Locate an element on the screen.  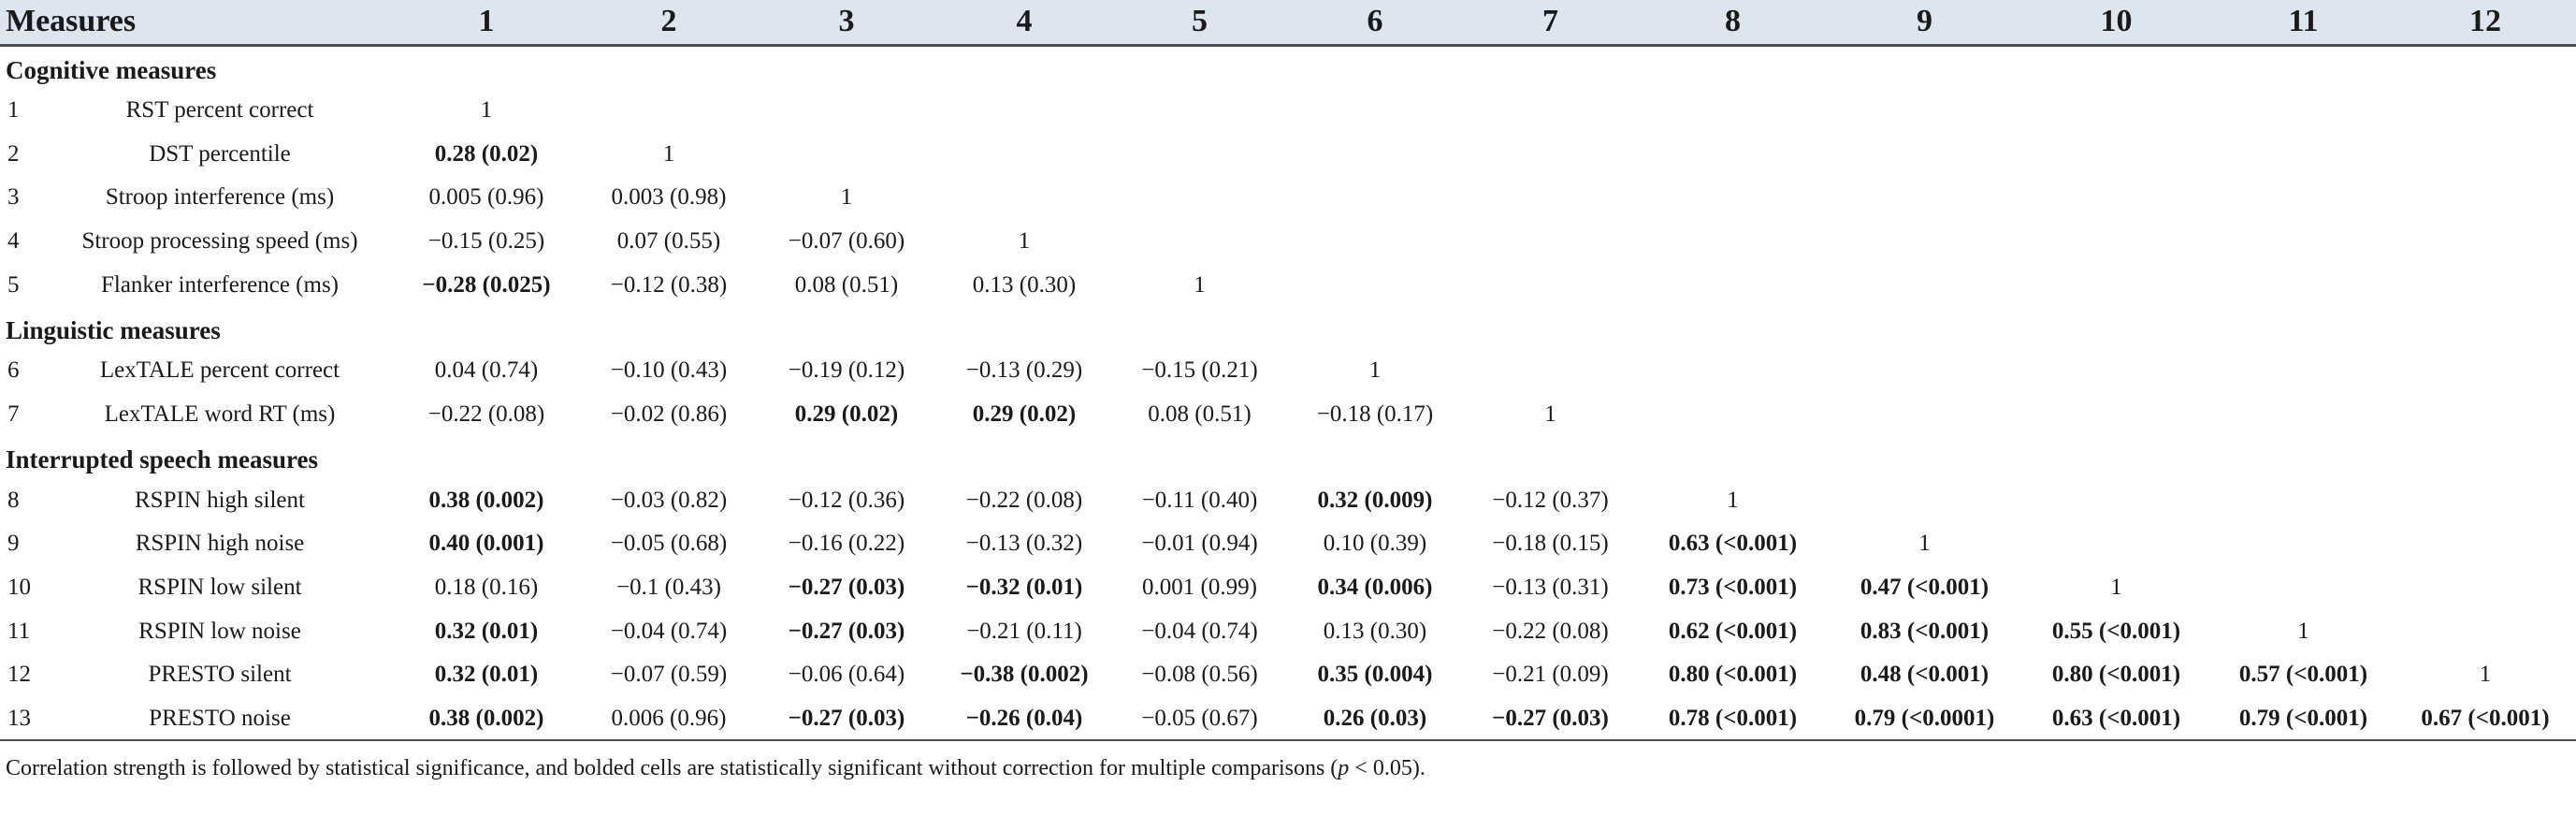
row-number: 12 is located at coordinates (19, 675).